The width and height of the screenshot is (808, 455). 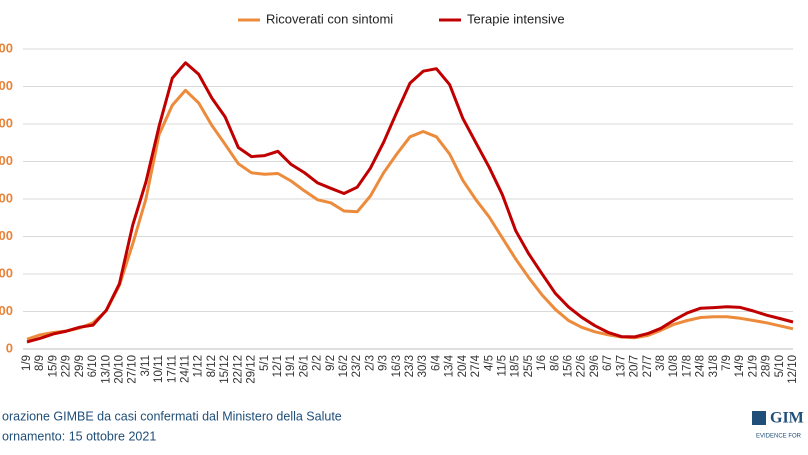 I want to click on y-tick-label: 25000, so click(x=6, y=160).